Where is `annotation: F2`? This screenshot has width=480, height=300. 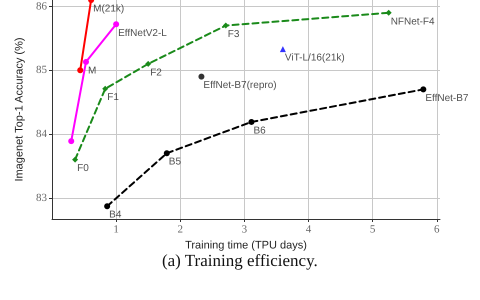
annotation: F2 is located at coordinates (156, 72).